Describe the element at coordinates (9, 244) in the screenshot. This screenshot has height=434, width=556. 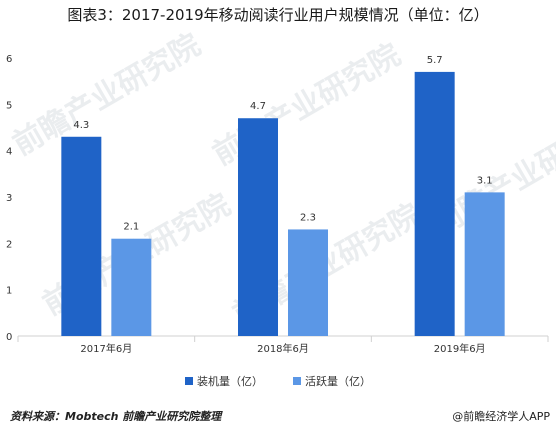
I see `y-tick-label: 2` at that location.